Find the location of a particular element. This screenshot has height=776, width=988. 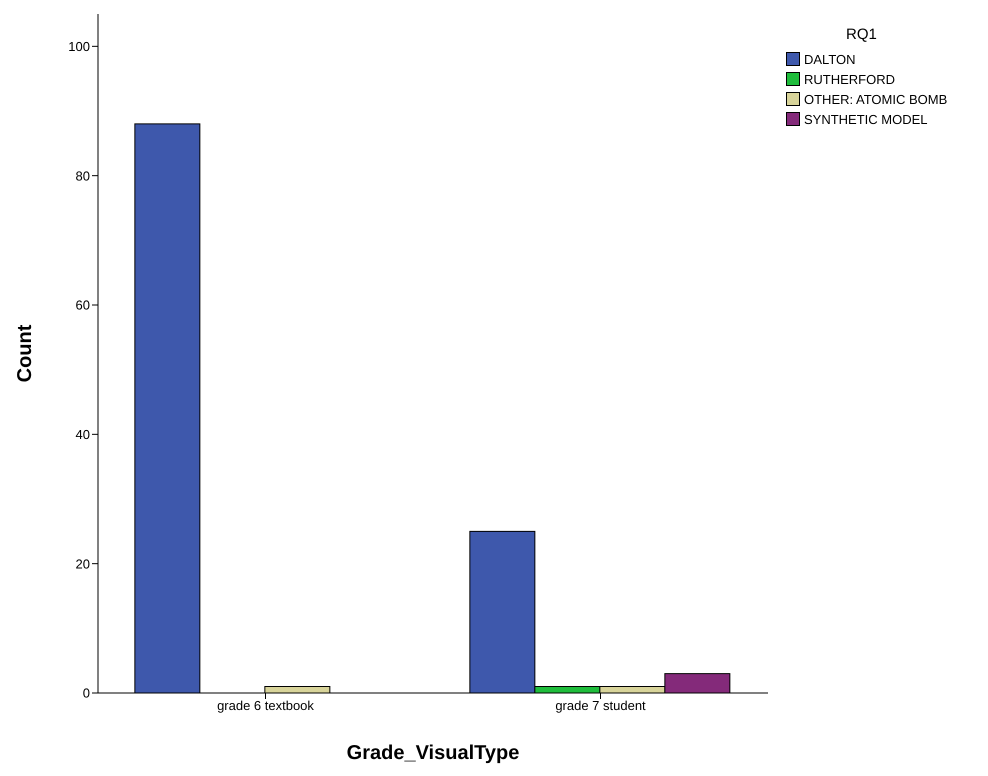

y-tick-label: 80 is located at coordinates (83, 176).